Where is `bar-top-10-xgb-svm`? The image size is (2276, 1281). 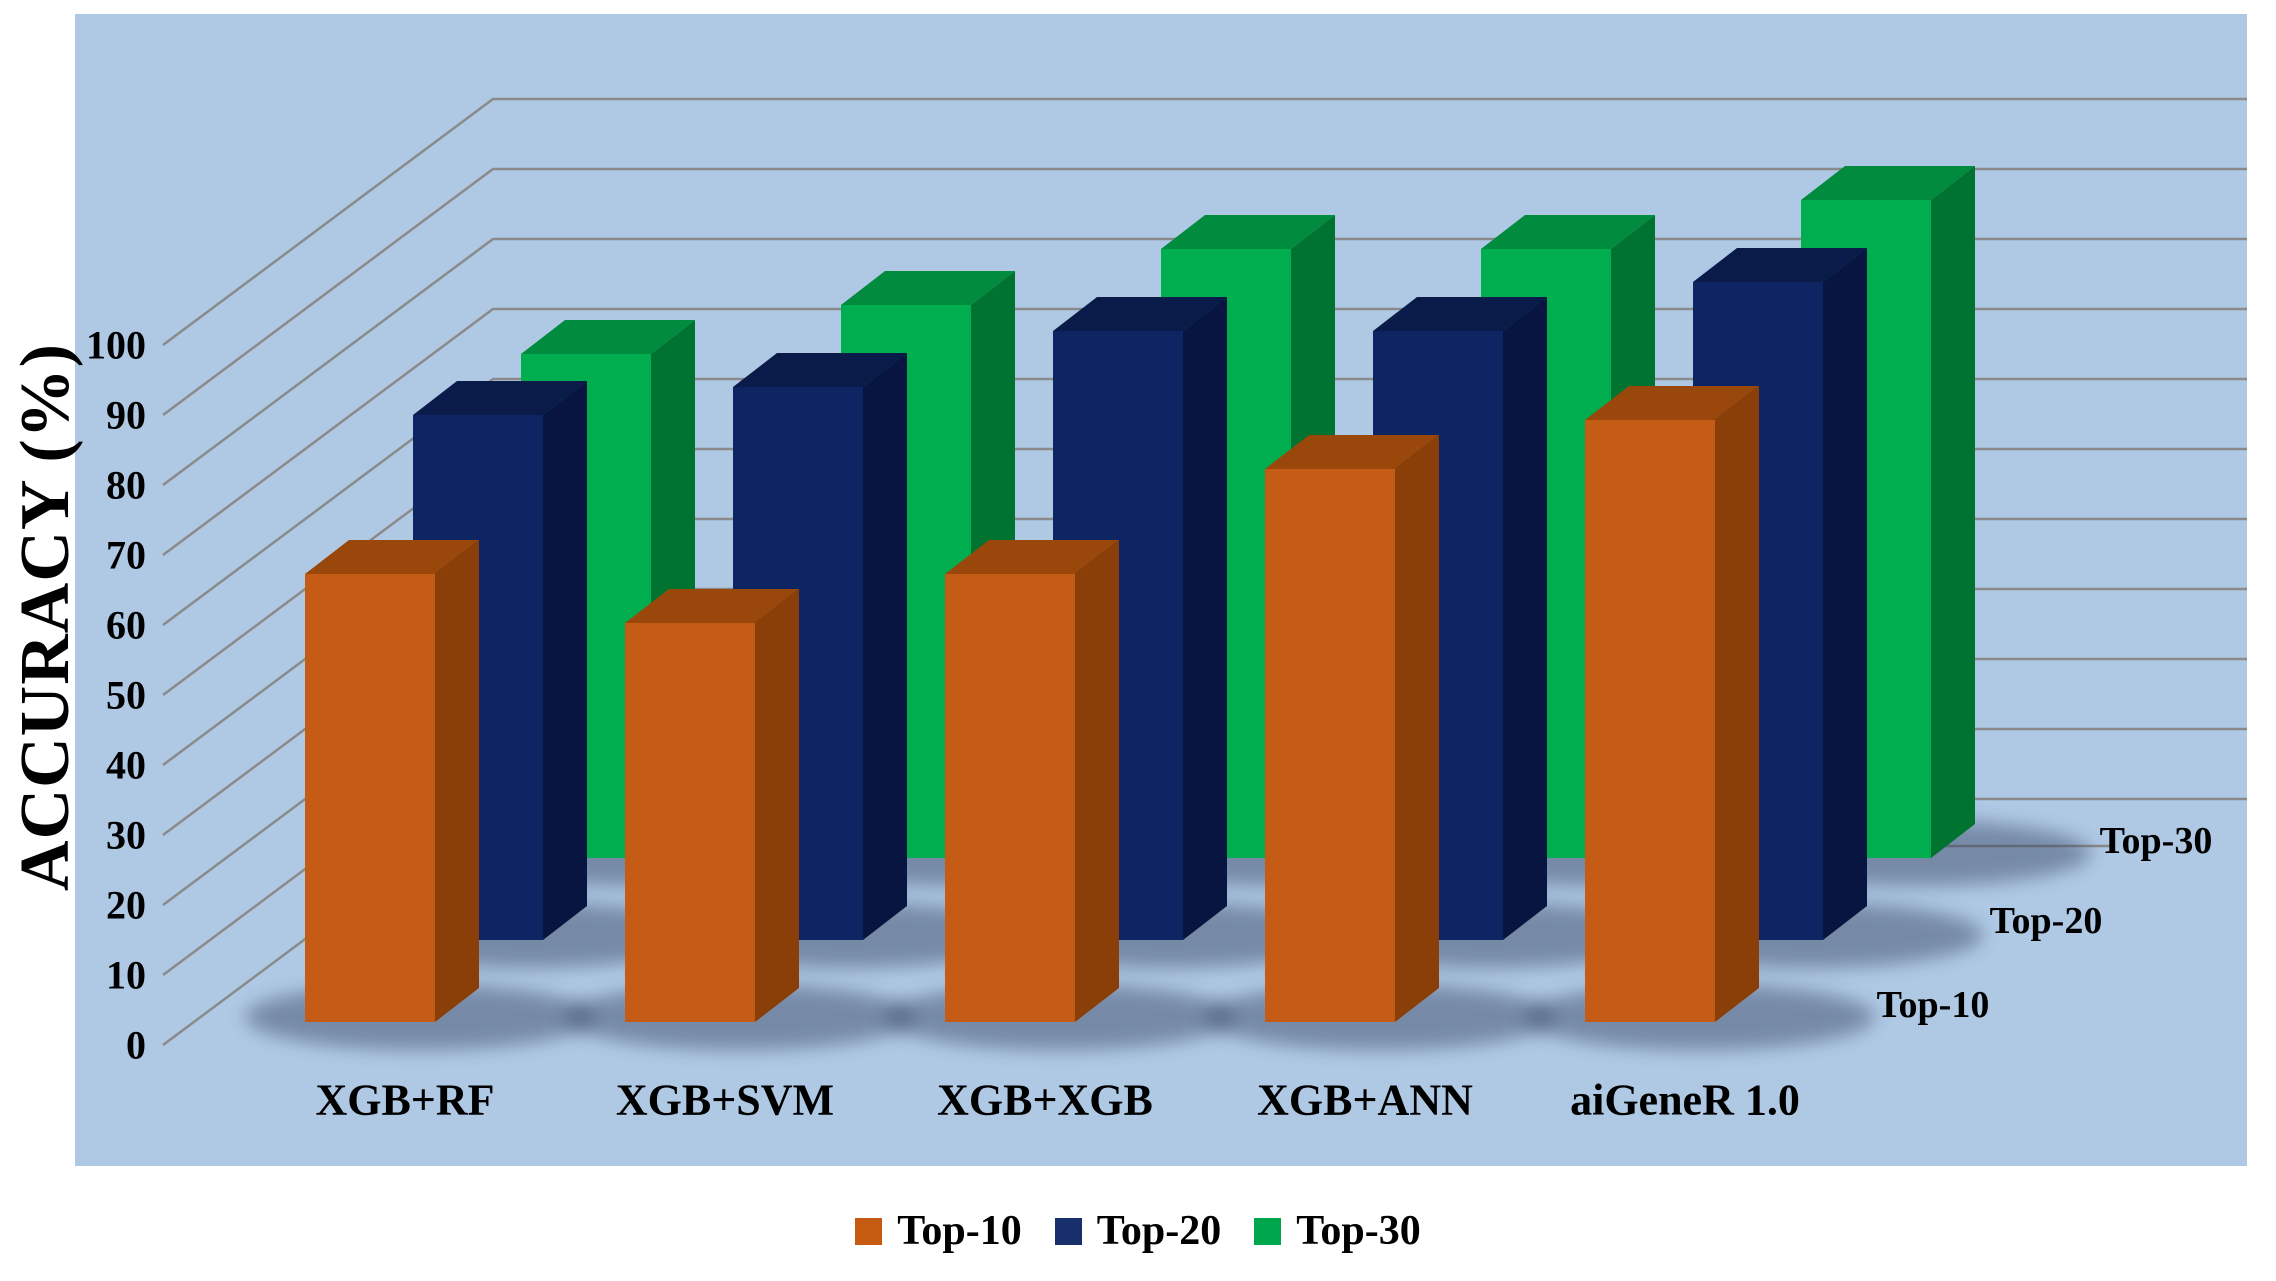
bar-top-10-xgb-svm is located at coordinates (712, 805).